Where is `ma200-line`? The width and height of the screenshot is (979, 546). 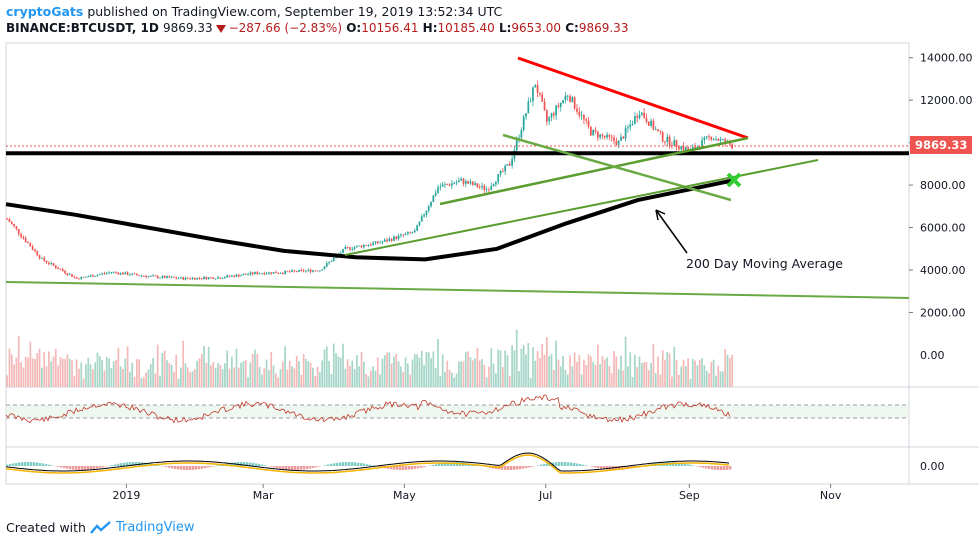 ma200-line is located at coordinates (368, 220).